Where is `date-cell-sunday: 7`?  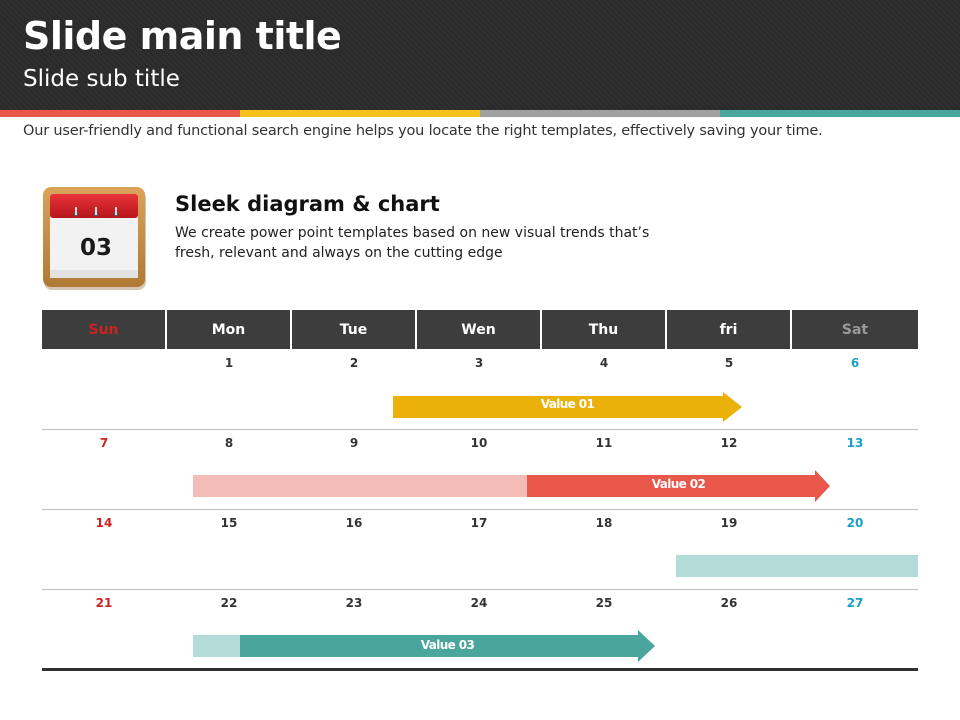 date-cell-sunday: 7 is located at coordinates (104, 443).